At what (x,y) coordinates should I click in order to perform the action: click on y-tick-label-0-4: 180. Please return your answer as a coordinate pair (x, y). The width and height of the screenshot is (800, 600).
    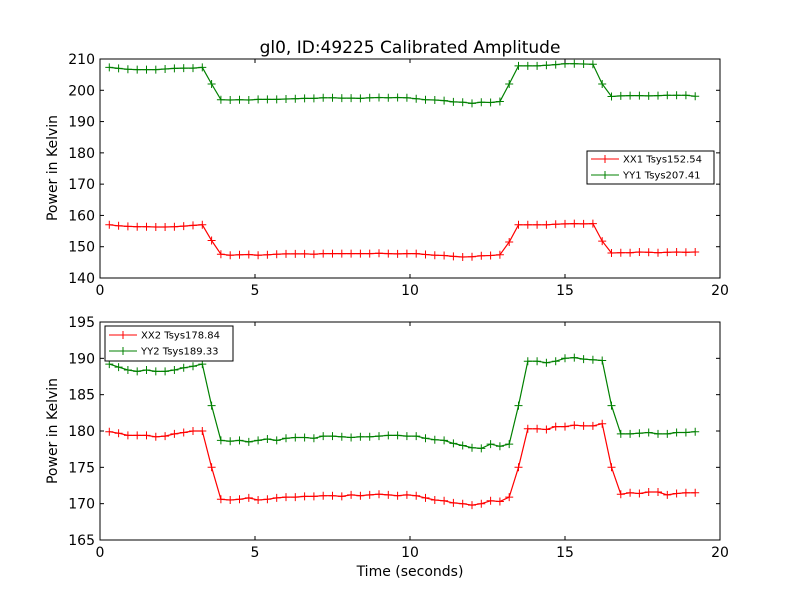
    Looking at the image, I should click on (81, 154).